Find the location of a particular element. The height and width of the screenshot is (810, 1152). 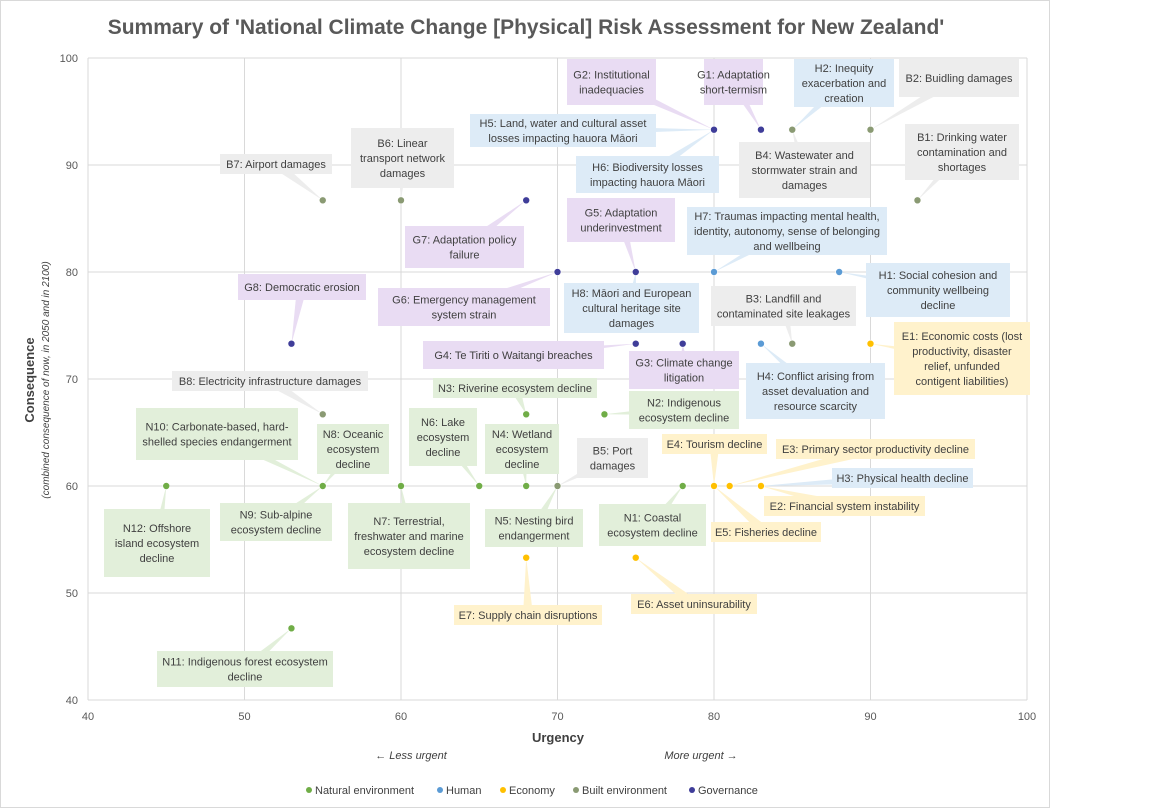

label-g7: failure is located at coordinates (465, 256).